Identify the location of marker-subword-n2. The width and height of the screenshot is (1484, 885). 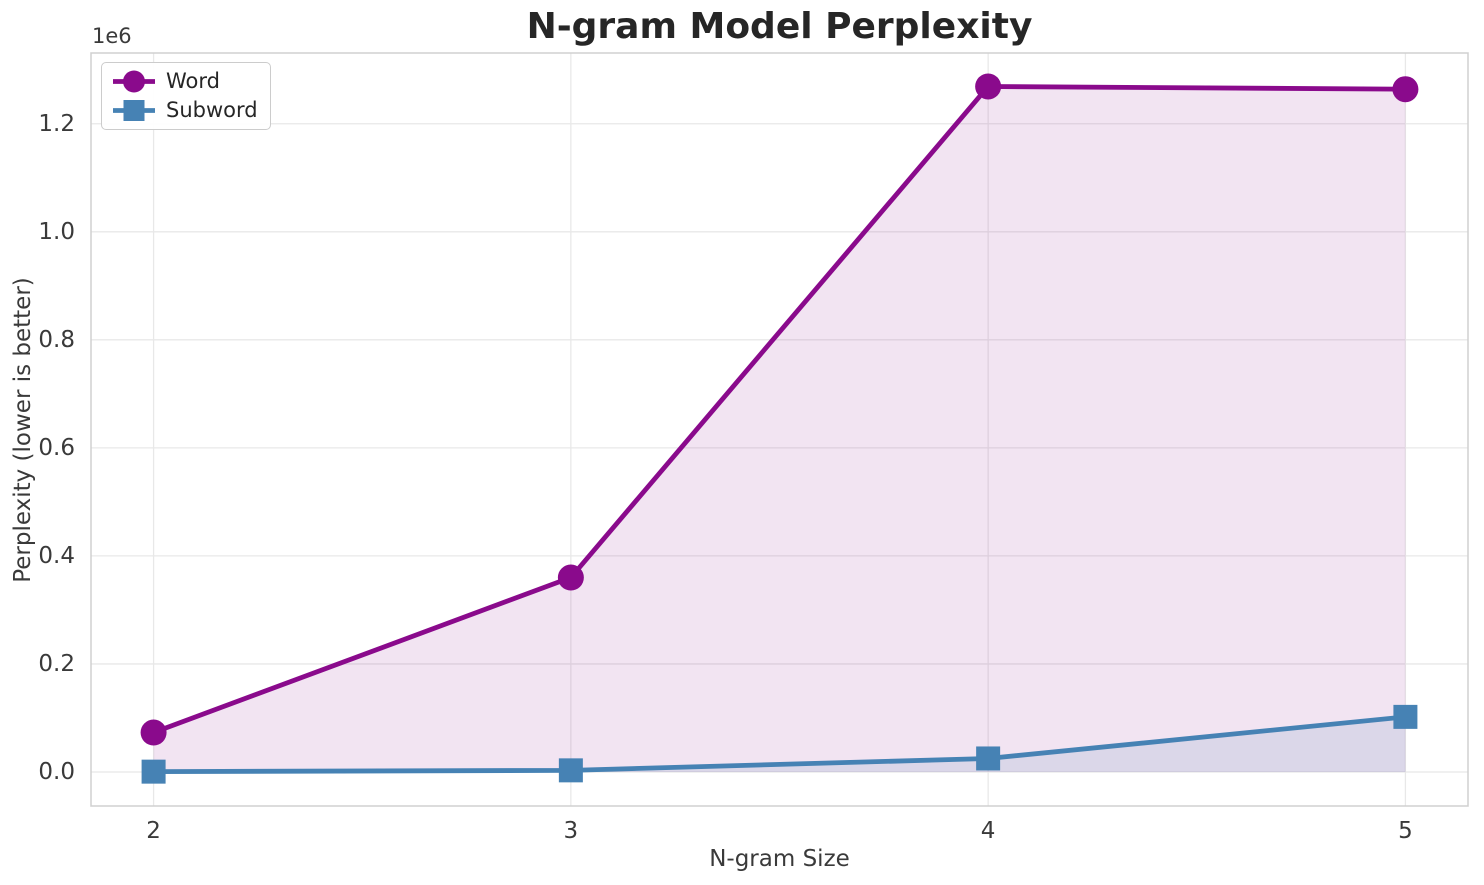
(153, 771).